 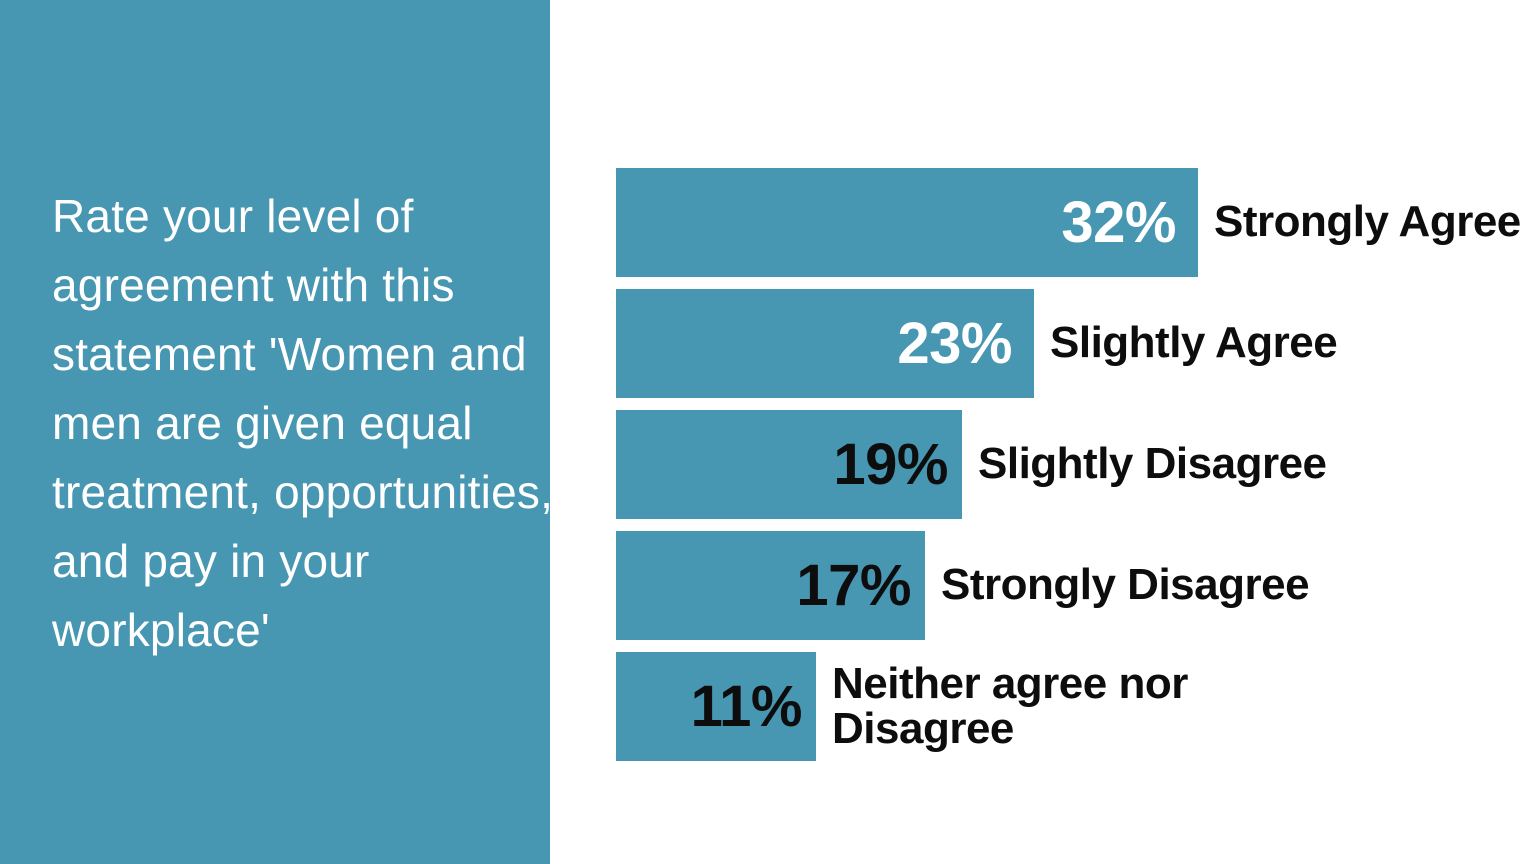 What do you see at coordinates (253, 285) in the screenshot?
I see `question-line: agreement with this` at bounding box center [253, 285].